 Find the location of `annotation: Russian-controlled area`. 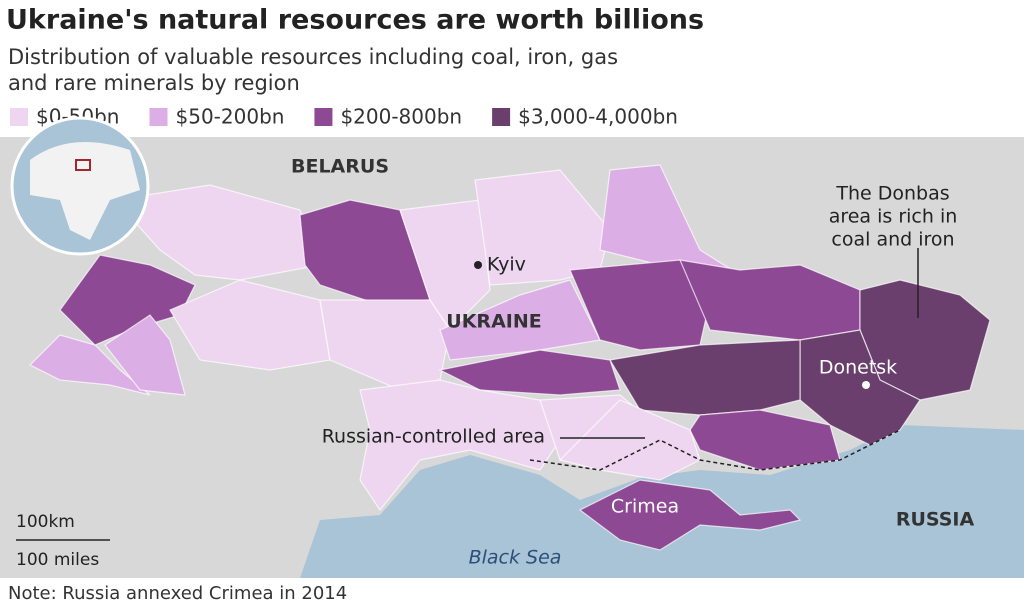

annotation: Russian-controlled area is located at coordinates (433, 437).